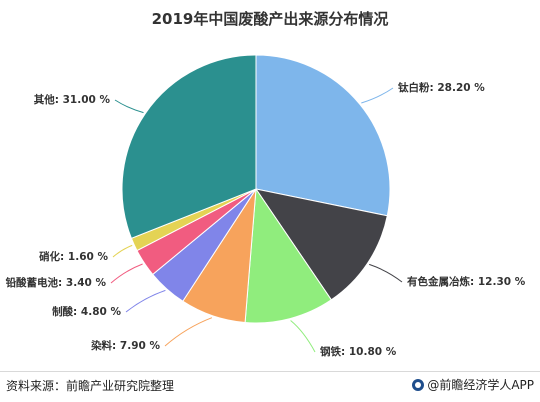 This screenshot has width=540, height=402. Describe the element at coordinates (270, 371) in the screenshot. I see `footer-divider` at that location.